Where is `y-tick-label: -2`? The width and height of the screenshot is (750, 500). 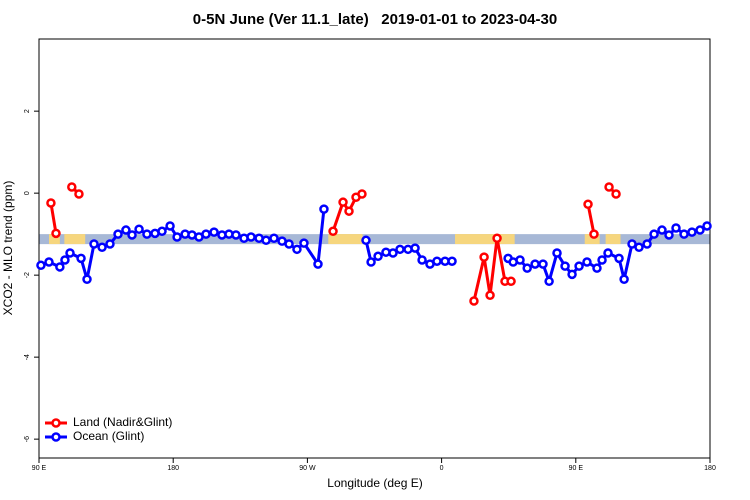 y-tick-label: -2 is located at coordinates (27, 275).